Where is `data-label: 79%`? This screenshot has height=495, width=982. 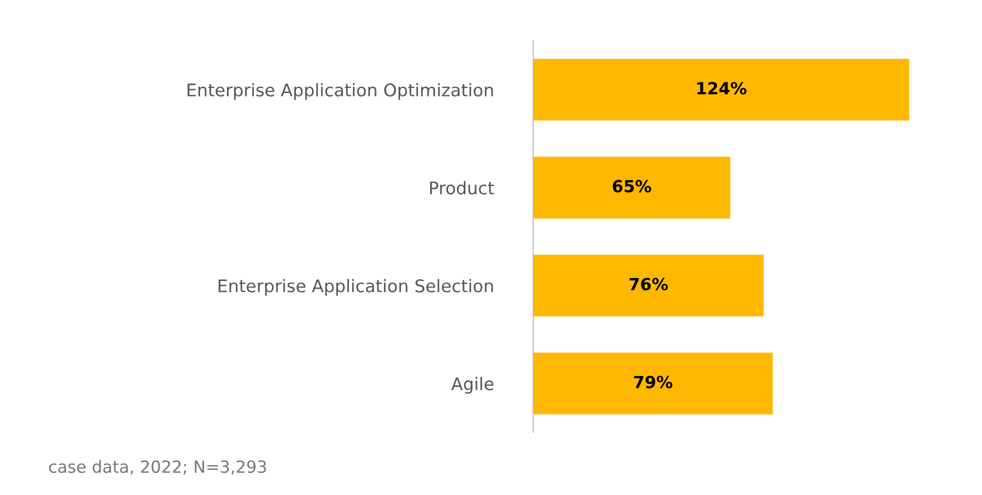 data-label: 79% is located at coordinates (653, 382).